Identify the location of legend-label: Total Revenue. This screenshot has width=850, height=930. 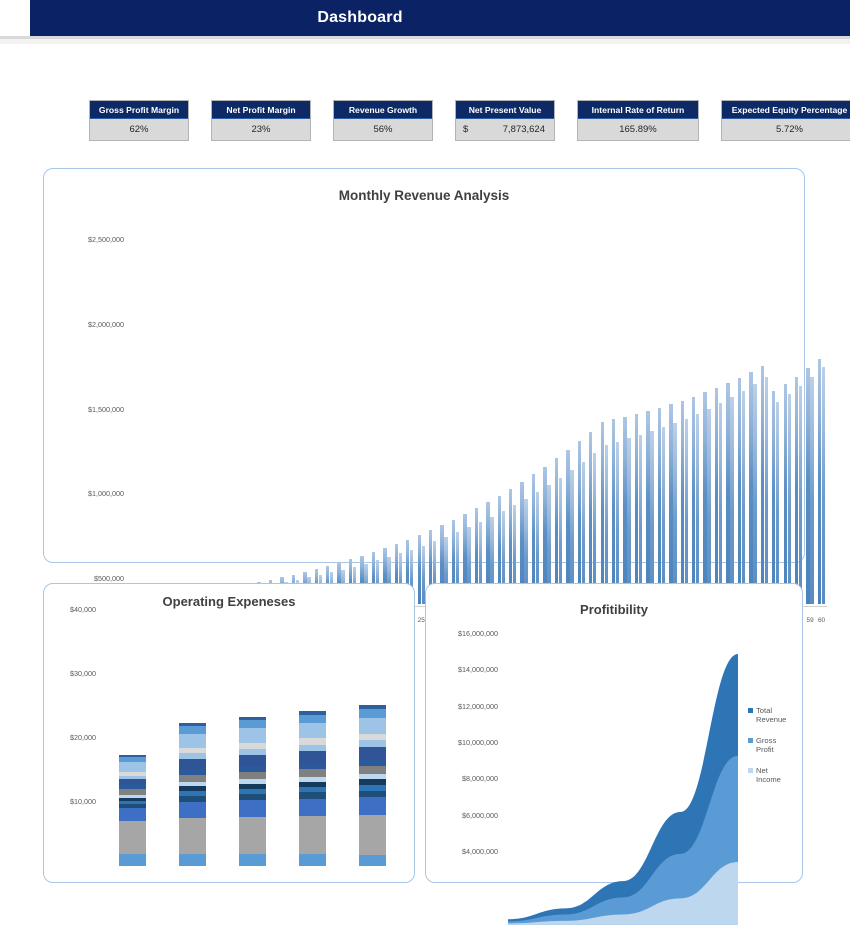
(771, 715).